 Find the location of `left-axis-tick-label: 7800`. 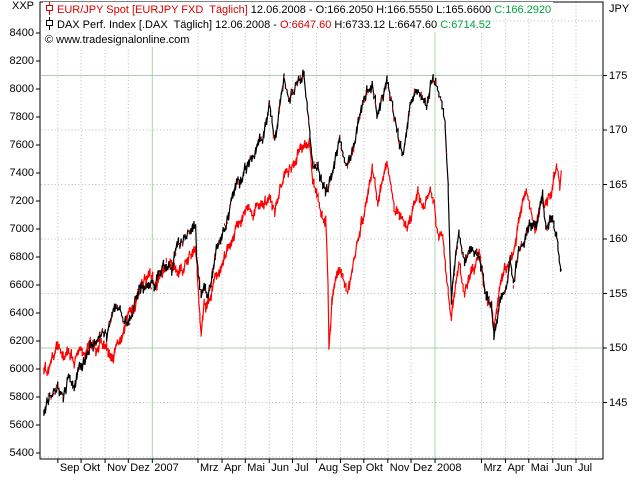

left-axis-tick-label: 7800 is located at coordinates (21, 117).